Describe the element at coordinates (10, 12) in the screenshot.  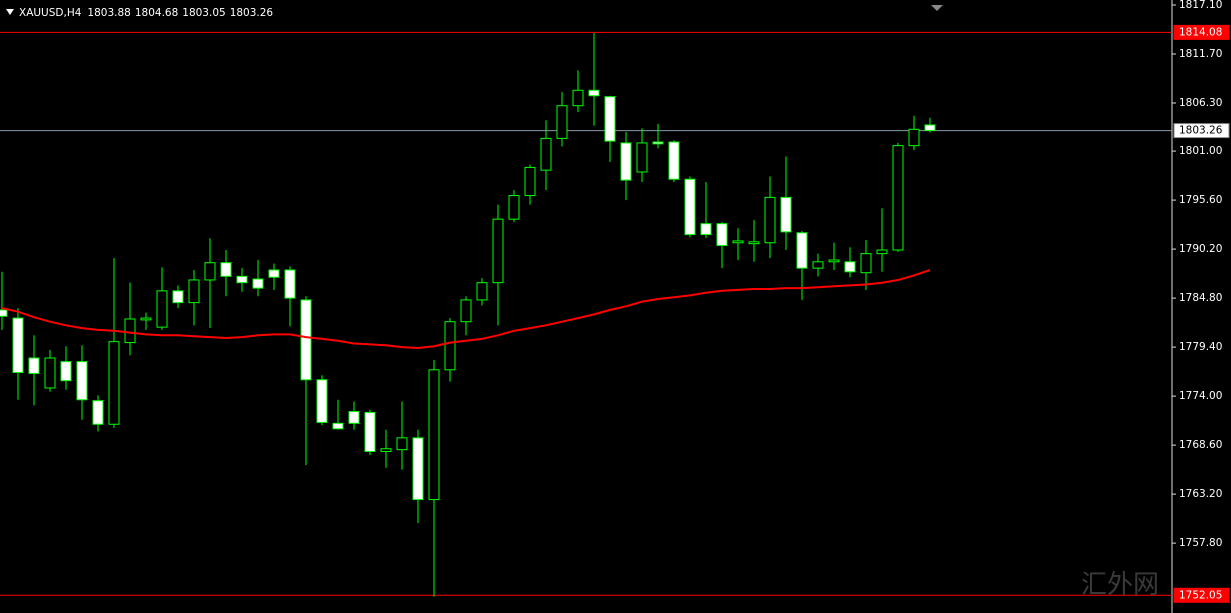
I see `menu-arrow` at that location.